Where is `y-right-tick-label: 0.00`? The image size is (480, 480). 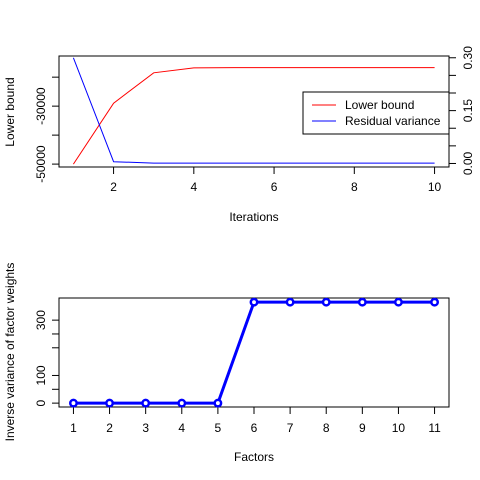 y-right-tick-label: 0.00 is located at coordinates (468, 163).